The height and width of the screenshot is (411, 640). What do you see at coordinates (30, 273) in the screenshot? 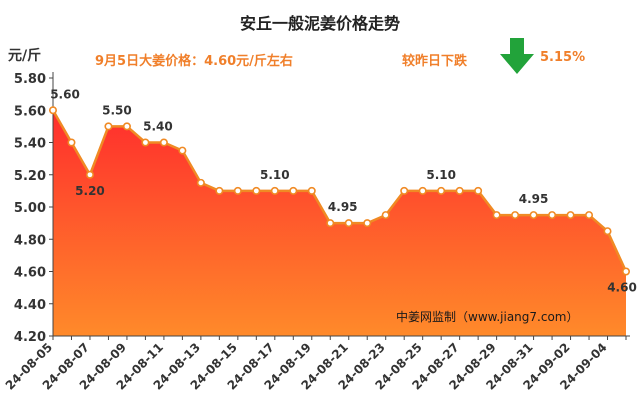
I see `y-tick-label: 4.60` at bounding box center [30, 273].